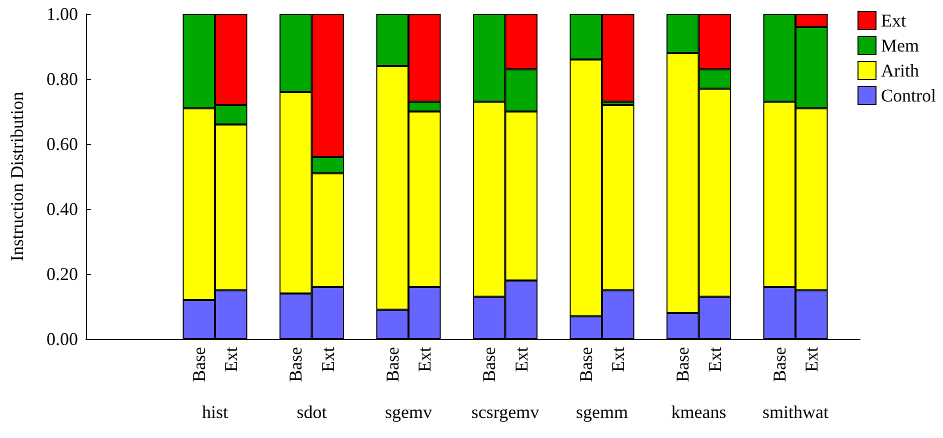 Image resolution: width=943 pixels, height=438 pixels. Describe the element at coordinates (908, 96) in the screenshot. I see `legend-label: Control` at that location.